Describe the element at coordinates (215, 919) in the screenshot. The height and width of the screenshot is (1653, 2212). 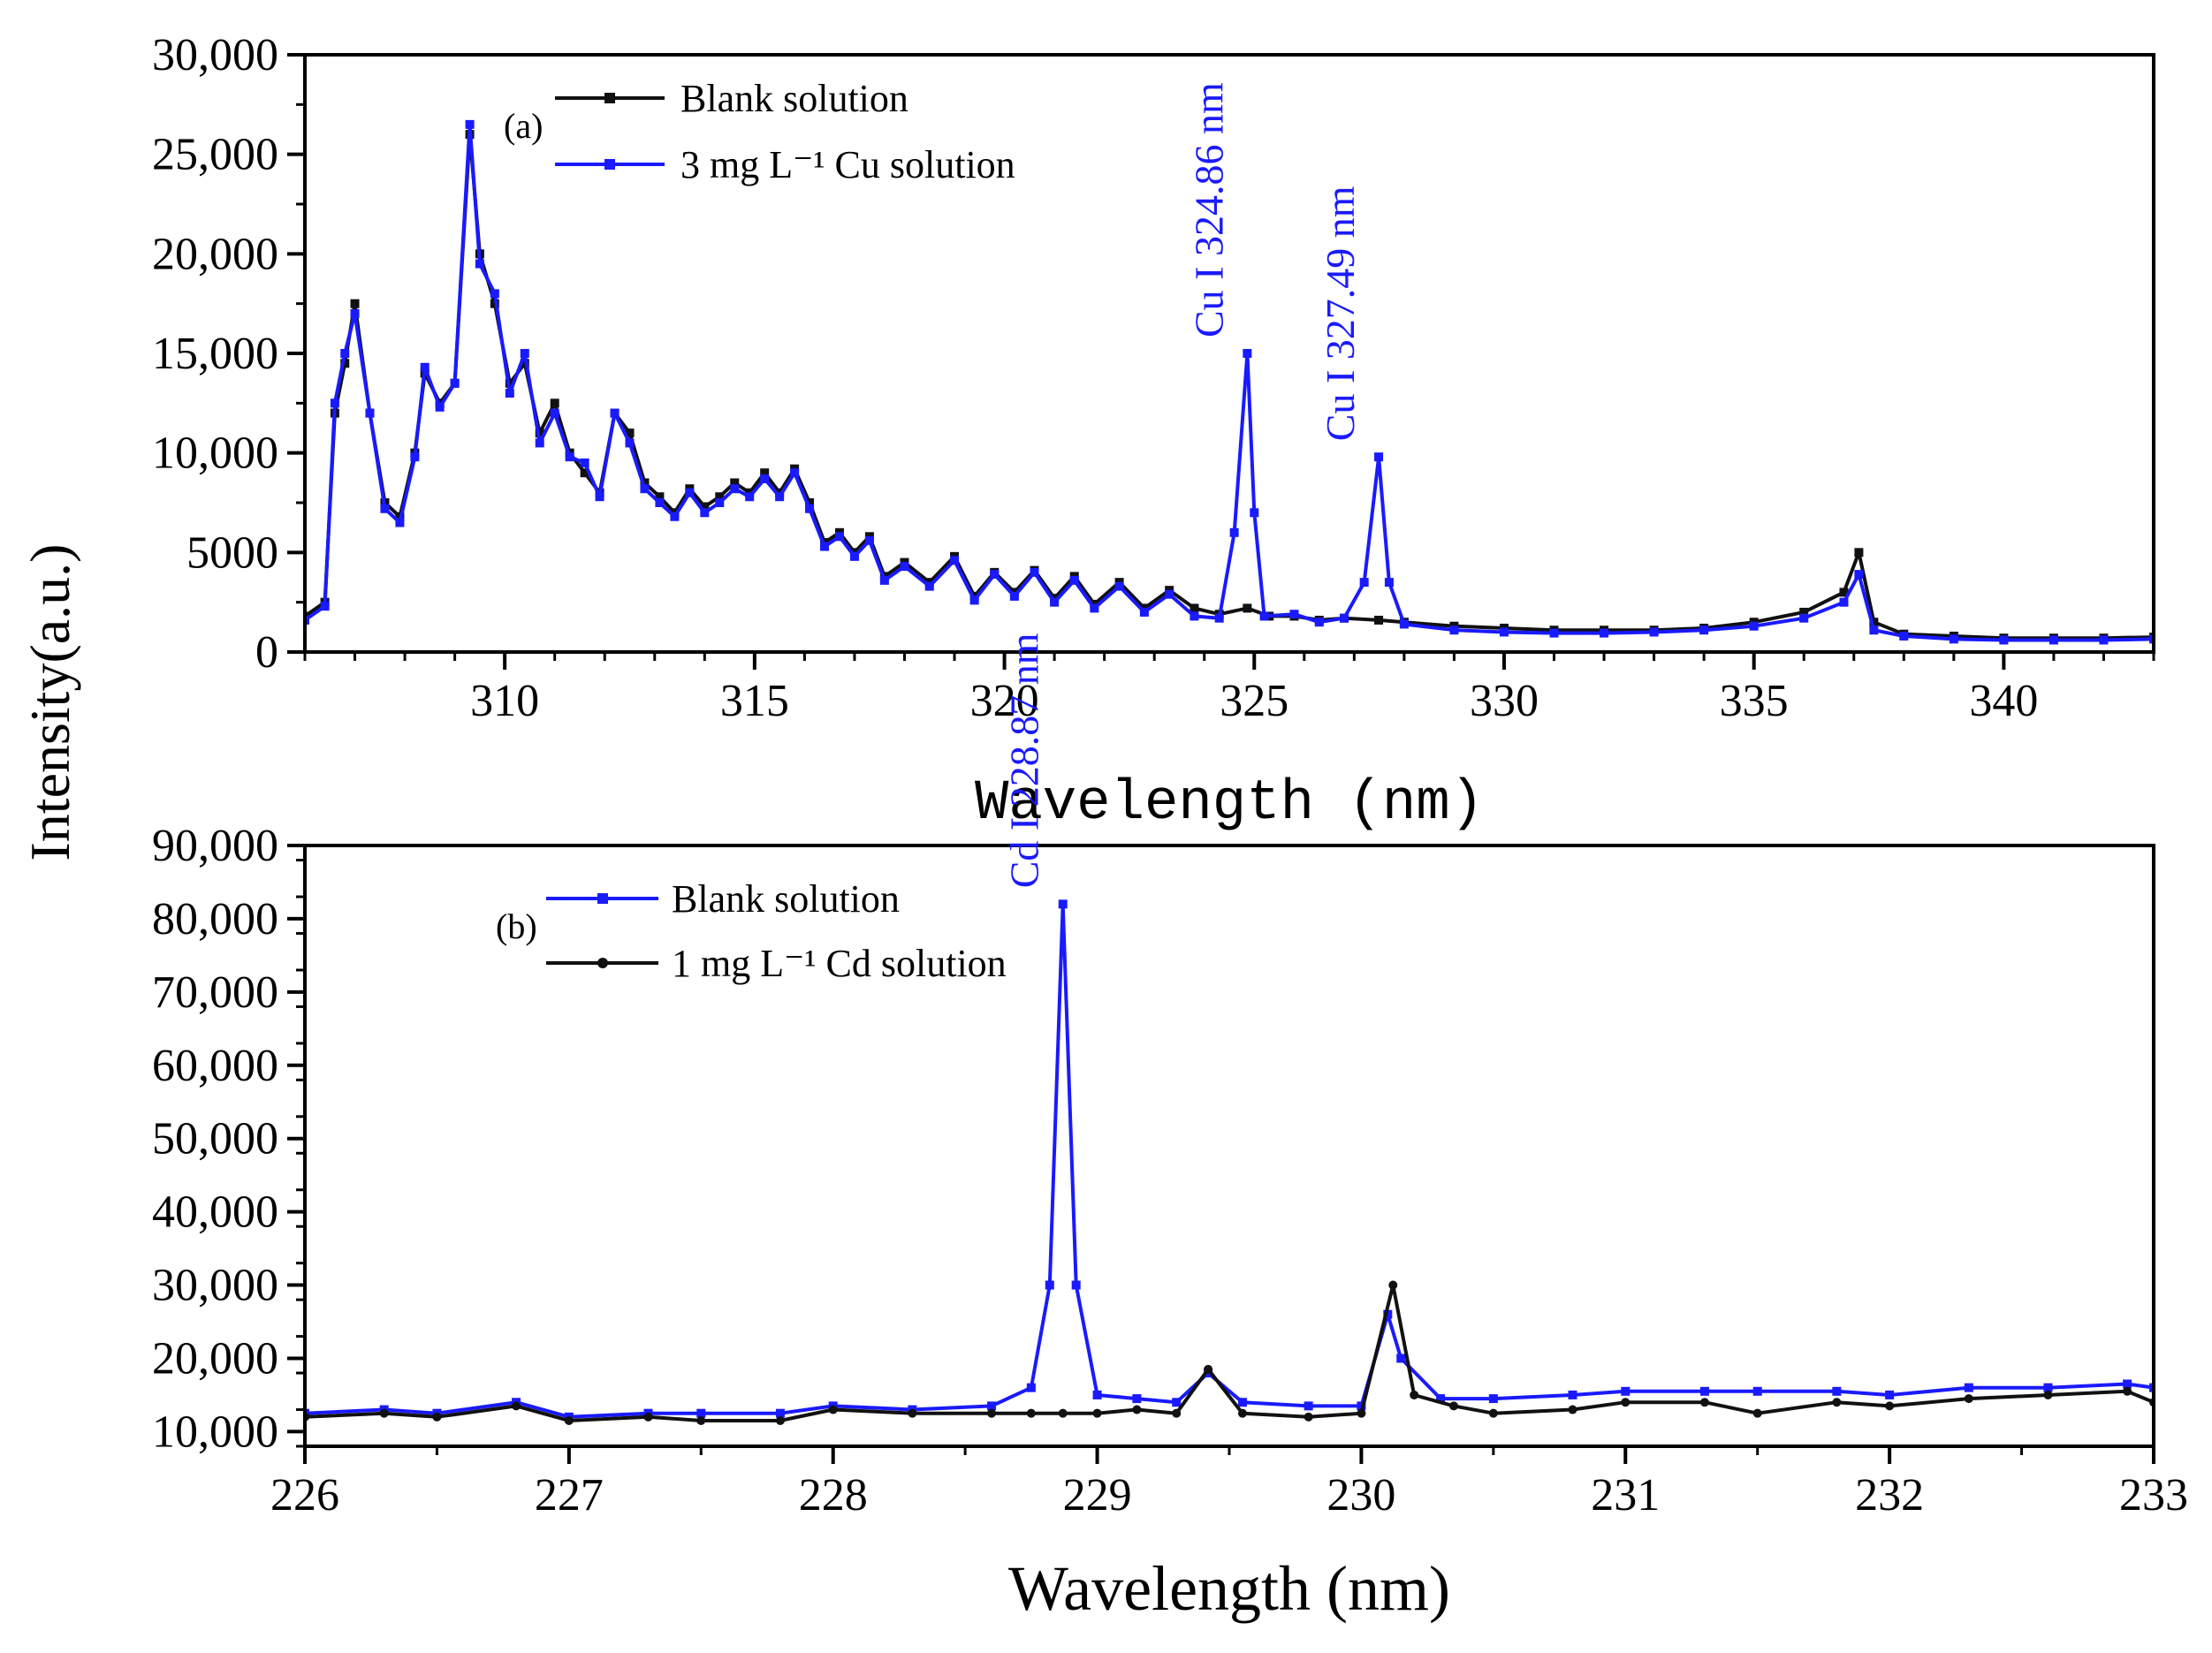
I see `panel-b-y-tick-label: 80,000` at that location.